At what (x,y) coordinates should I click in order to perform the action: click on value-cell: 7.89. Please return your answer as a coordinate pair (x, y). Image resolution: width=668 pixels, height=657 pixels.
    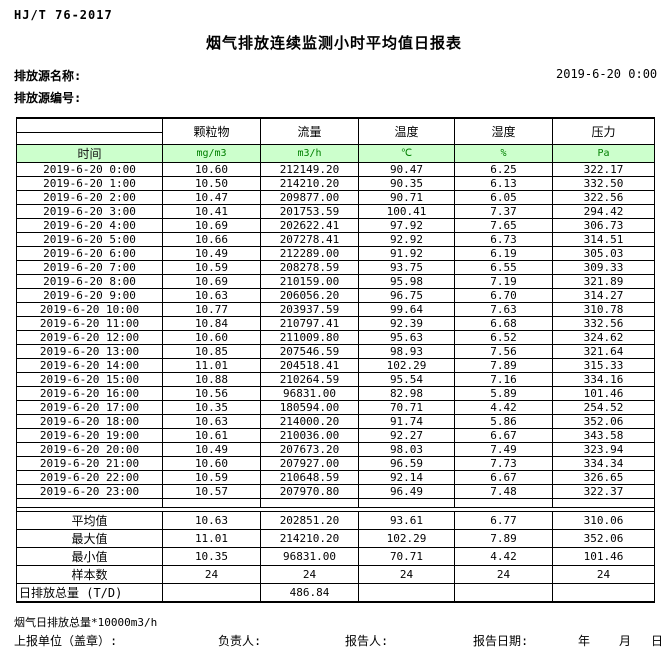
    Looking at the image, I should click on (503, 365).